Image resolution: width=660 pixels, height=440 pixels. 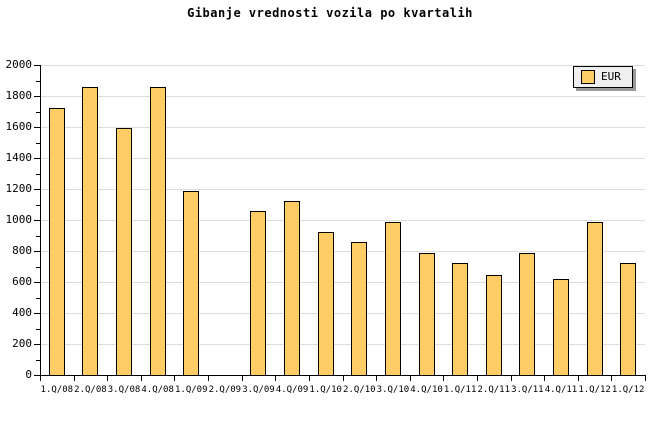 I want to click on x-tick-label: 3.Q/08, so click(x=124, y=390).